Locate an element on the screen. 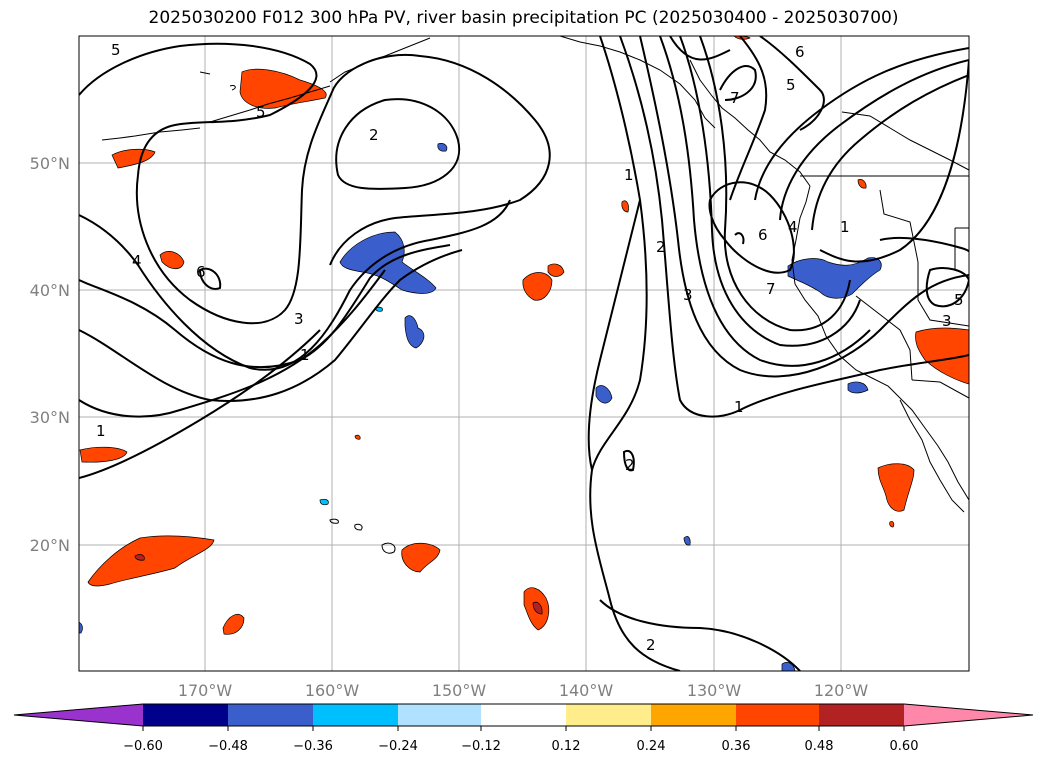  lat-label: 20°N is located at coordinates (50, 545).